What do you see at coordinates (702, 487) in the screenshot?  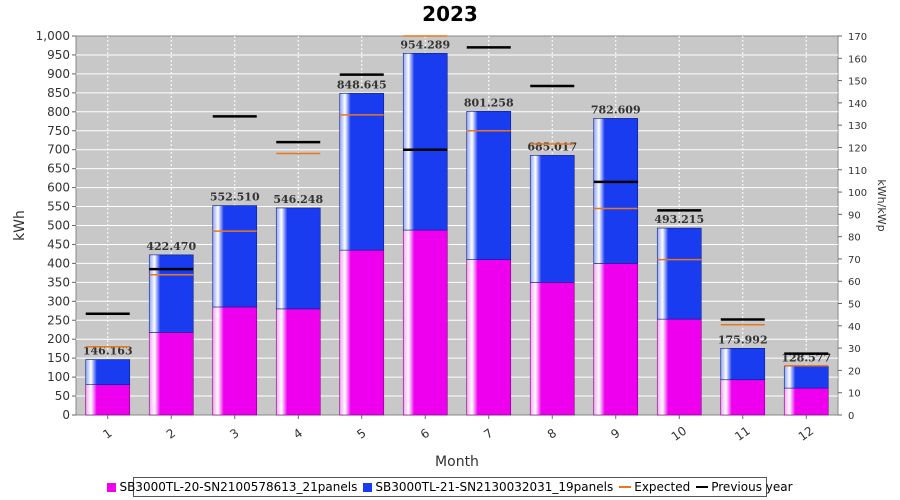 I see `legend-swatch-previous-year` at bounding box center [702, 487].